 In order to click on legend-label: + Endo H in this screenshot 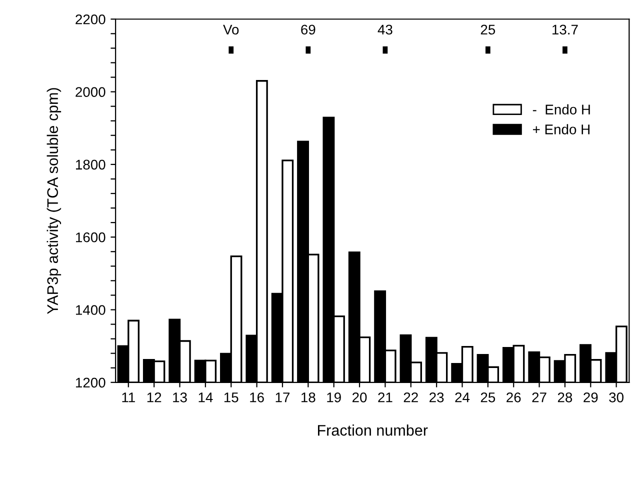, I will do `click(561, 129)`.